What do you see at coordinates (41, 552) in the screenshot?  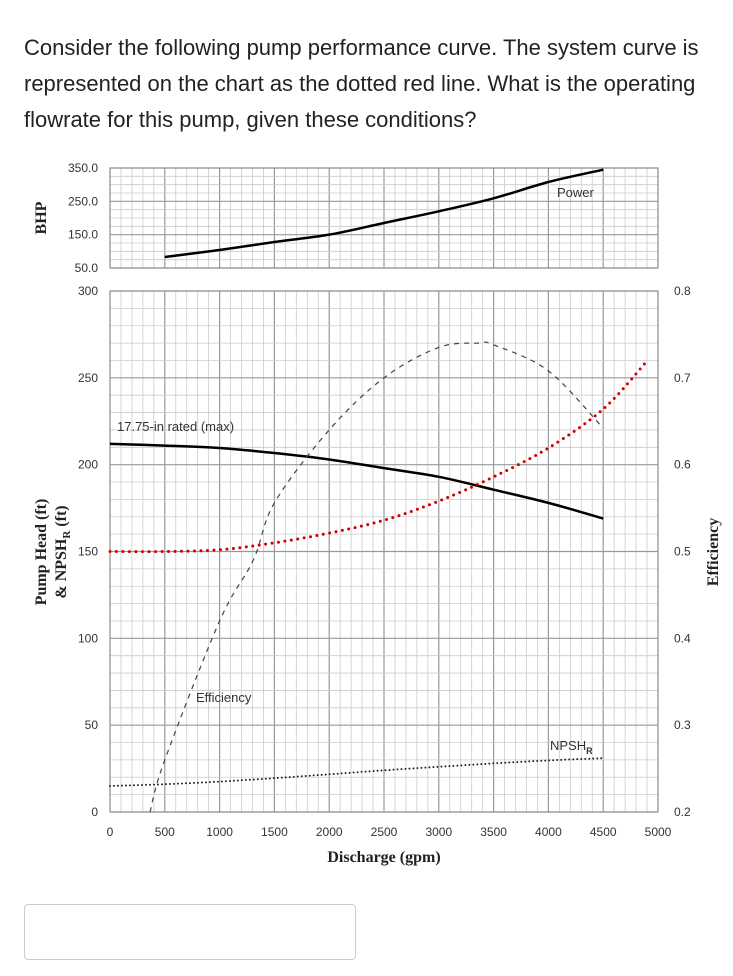 I see `head-axis-label: Pump Head (ft)` at bounding box center [41, 552].